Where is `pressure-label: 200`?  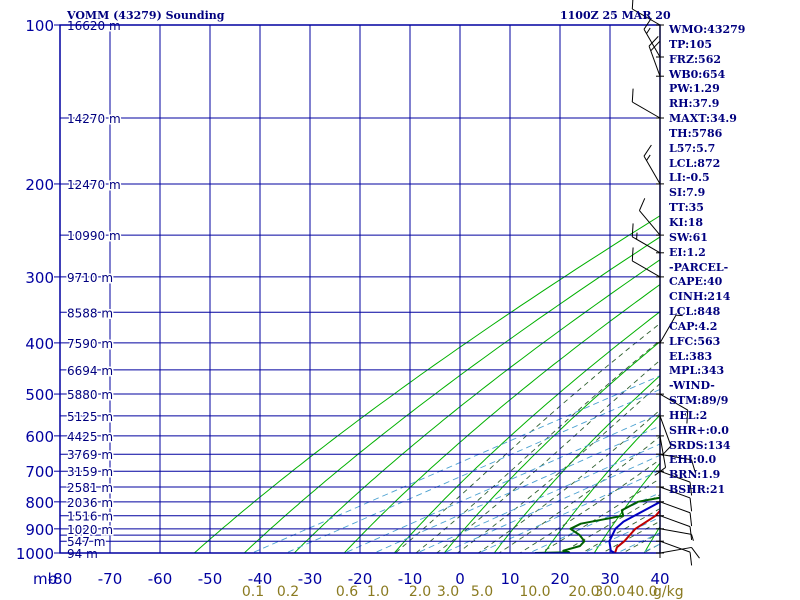
pressure-label: 200 is located at coordinates (39, 185).